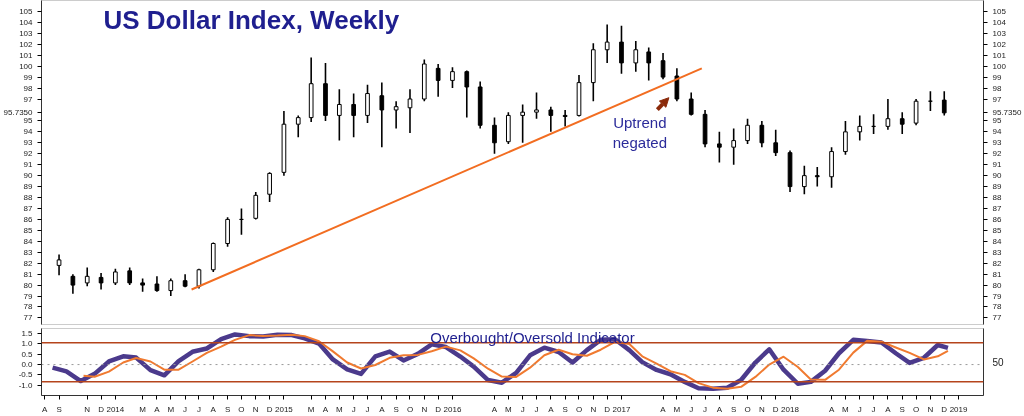 The width and height of the screenshot is (1024, 416). Describe the element at coordinates (997, 132) in the screenshot. I see `y2-tick-label: 94` at that location.